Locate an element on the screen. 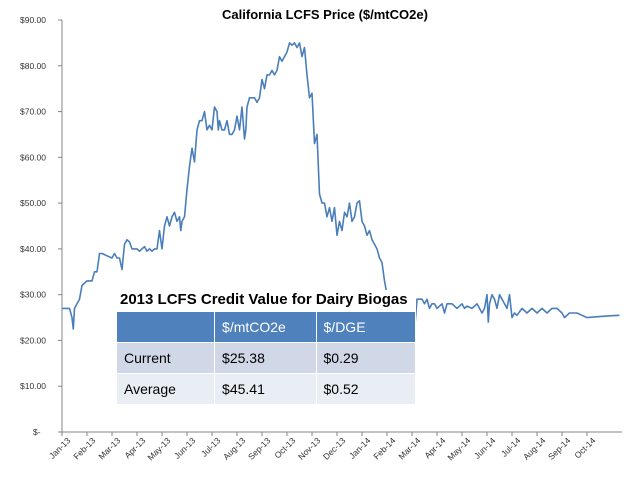 Image resolution: width=638 pixels, height=479 pixels. x-tick-label: Feb-14 is located at coordinates (384, 448).